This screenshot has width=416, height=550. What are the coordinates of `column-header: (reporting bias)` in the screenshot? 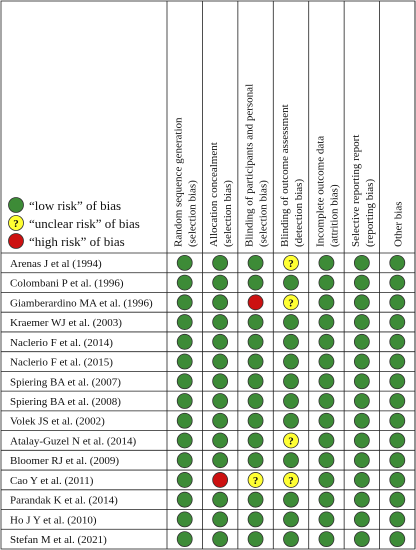 It's located at (370, 213).